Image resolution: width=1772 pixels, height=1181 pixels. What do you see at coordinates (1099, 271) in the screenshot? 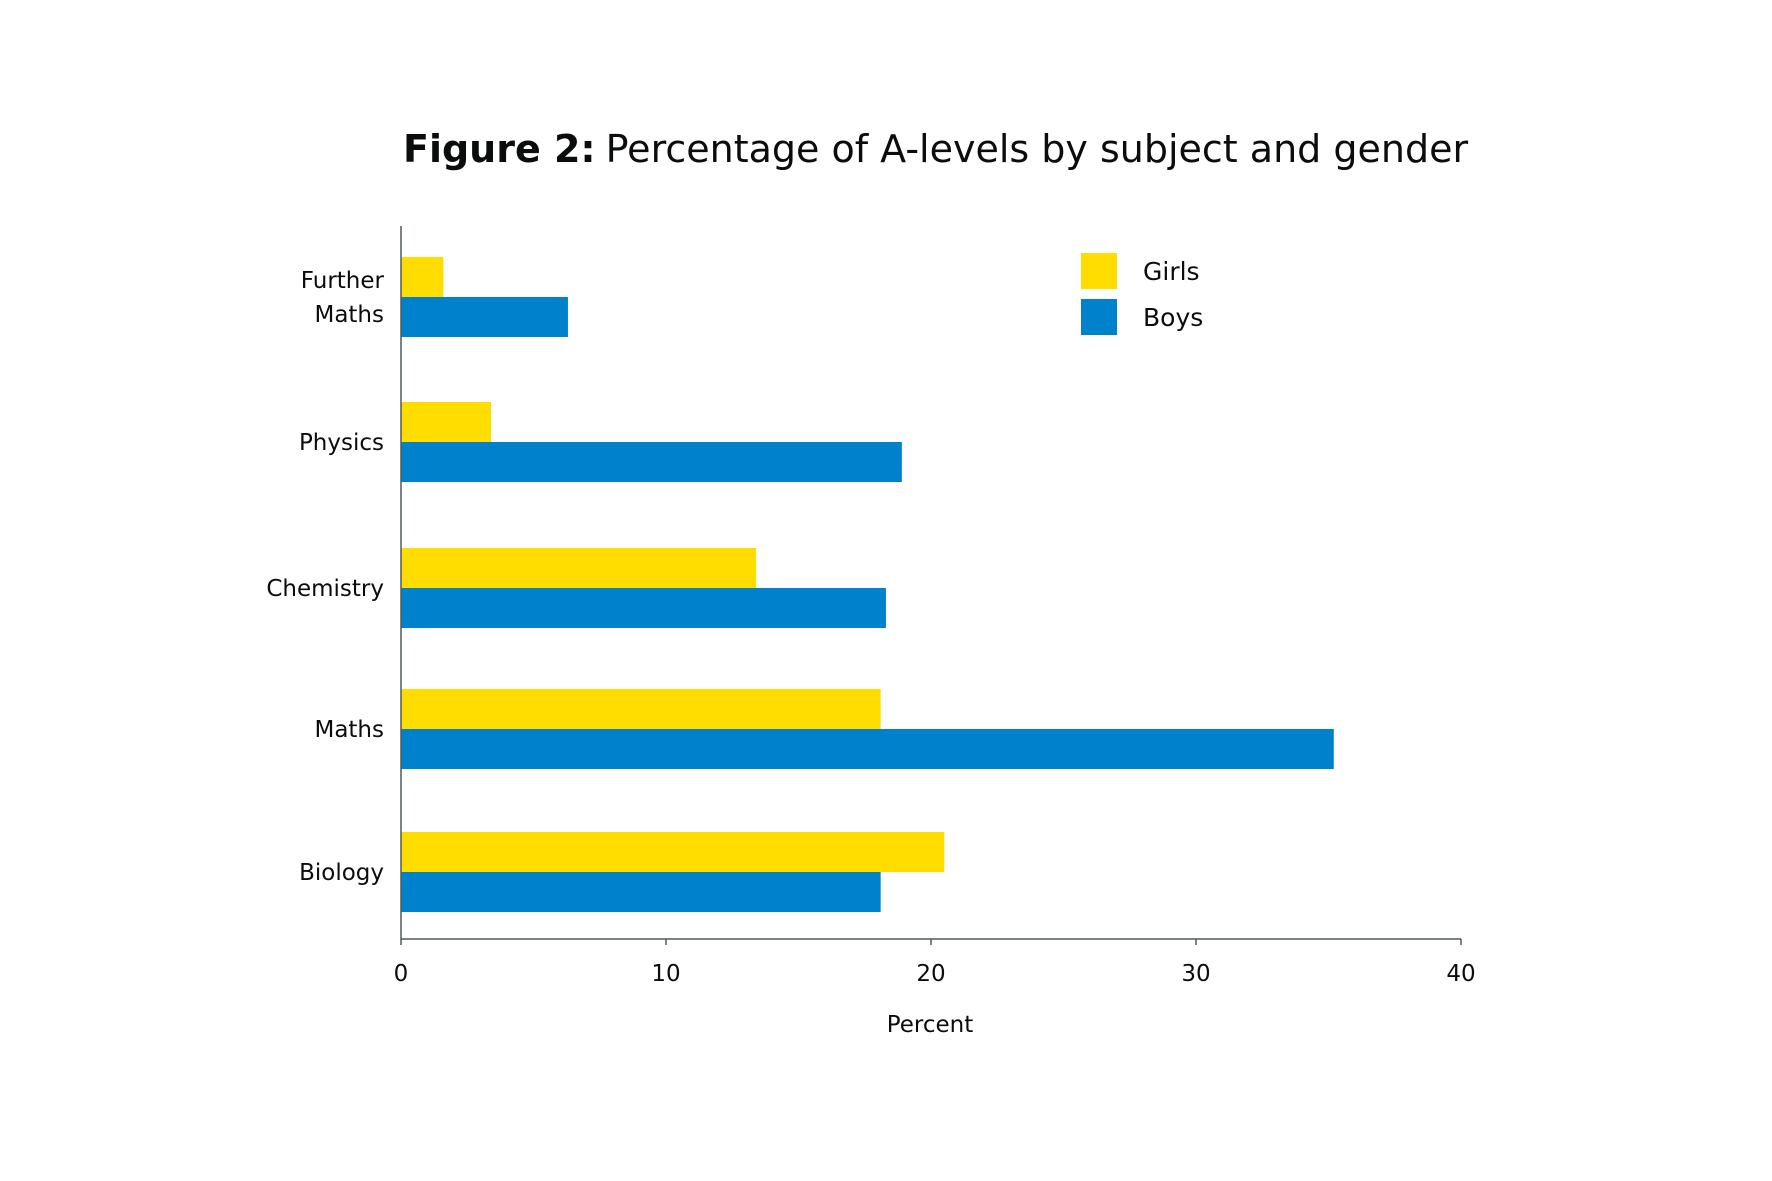
I see `legend-swatch-girls` at bounding box center [1099, 271].